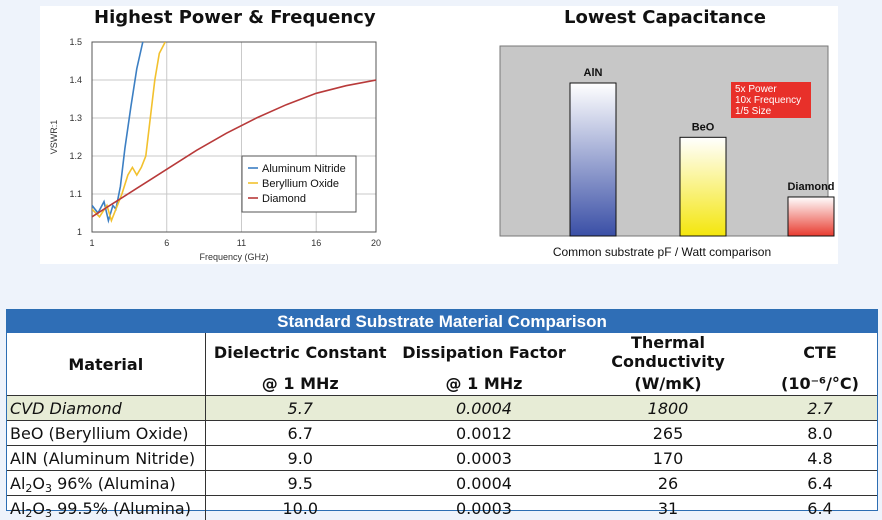 Image resolution: width=882 pixels, height=520 pixels. Describe the element at coordinates (106, 433) in the screenshot. I see `material-cell: BeO (Beryllium Oxide)` at that location.